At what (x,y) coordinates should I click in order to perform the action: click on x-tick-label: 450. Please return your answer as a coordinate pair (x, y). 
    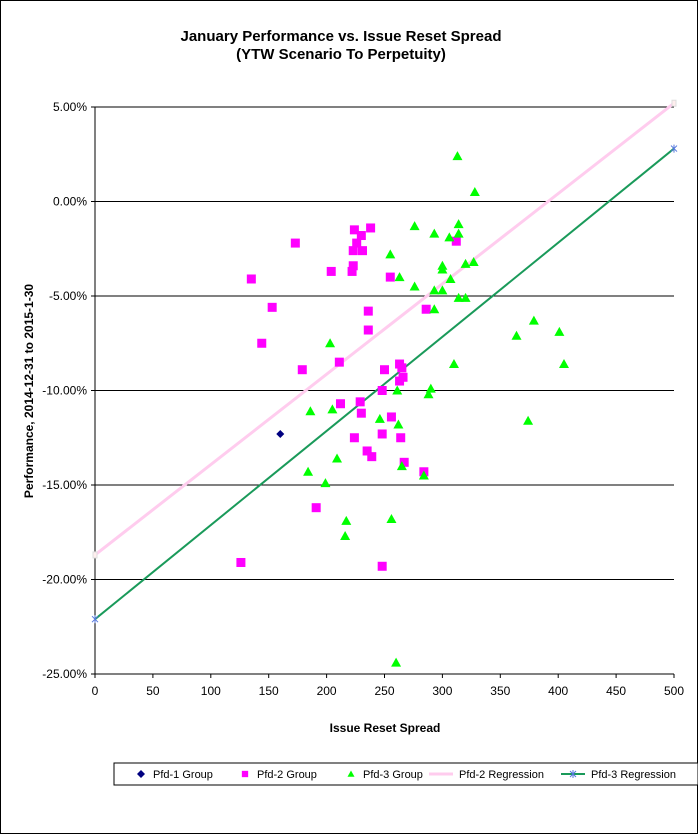
    Looking at the image, I should click on (616, 691).